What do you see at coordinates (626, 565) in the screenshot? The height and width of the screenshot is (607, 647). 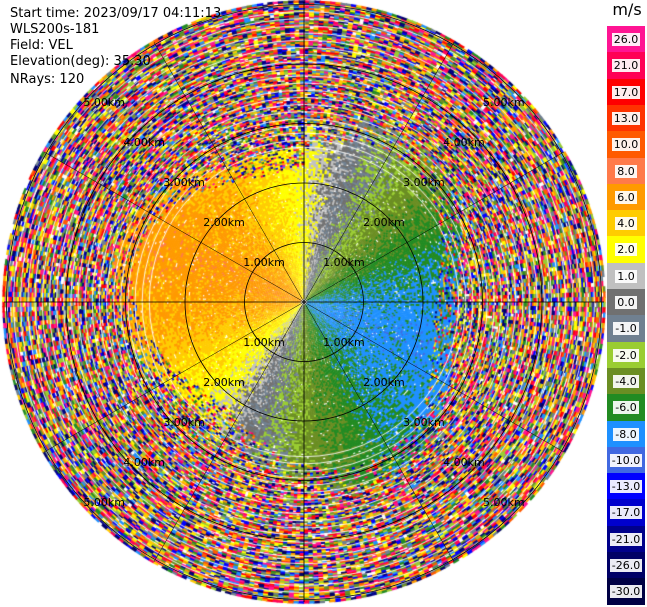 I see `colorbar-tick-label: -26.0` at bounding box center [626, 565].